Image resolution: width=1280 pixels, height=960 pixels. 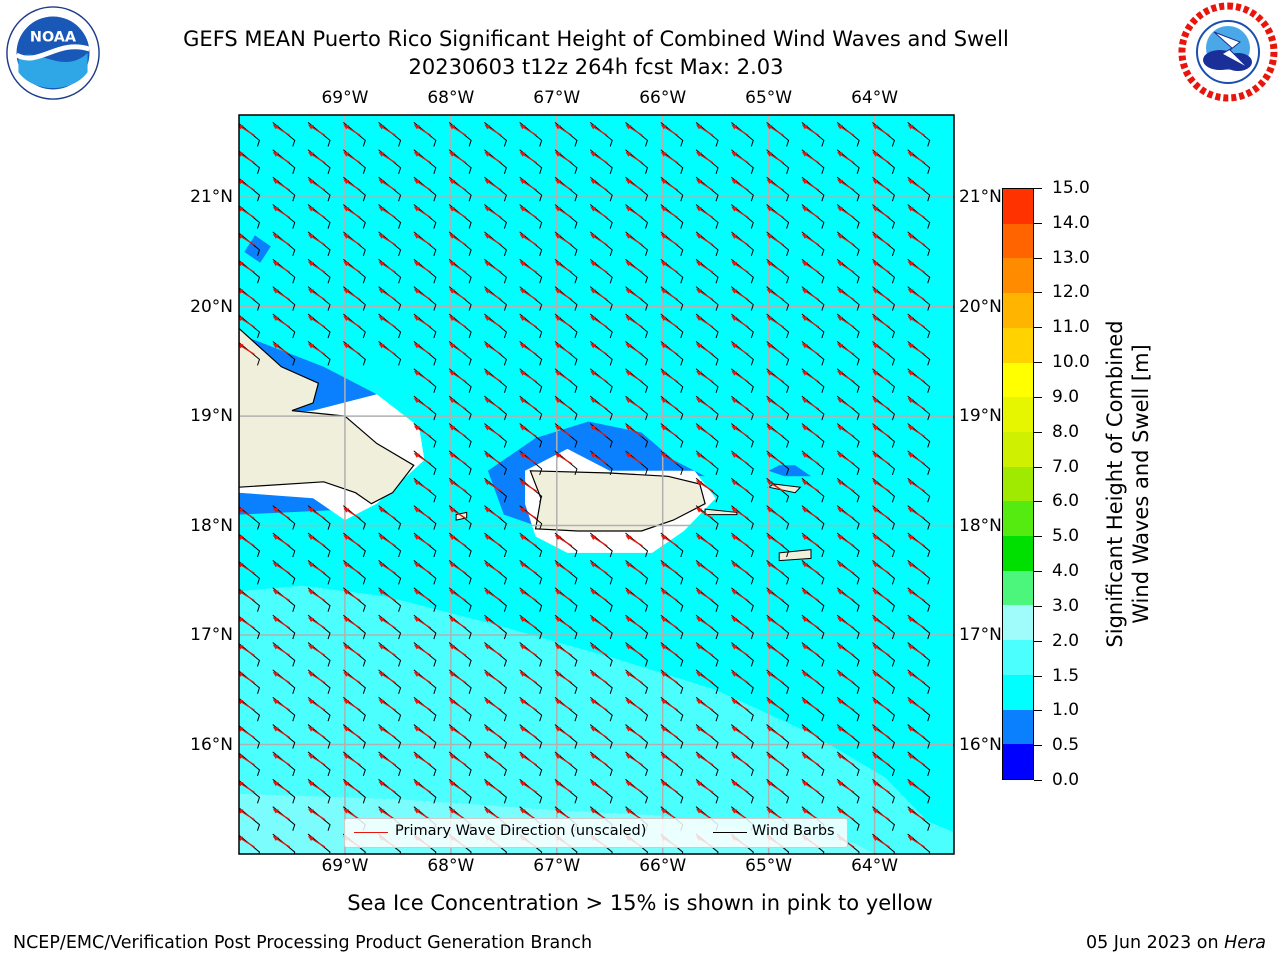 I want to click on wind-barb-legend-line, so click(x=730, y=832).